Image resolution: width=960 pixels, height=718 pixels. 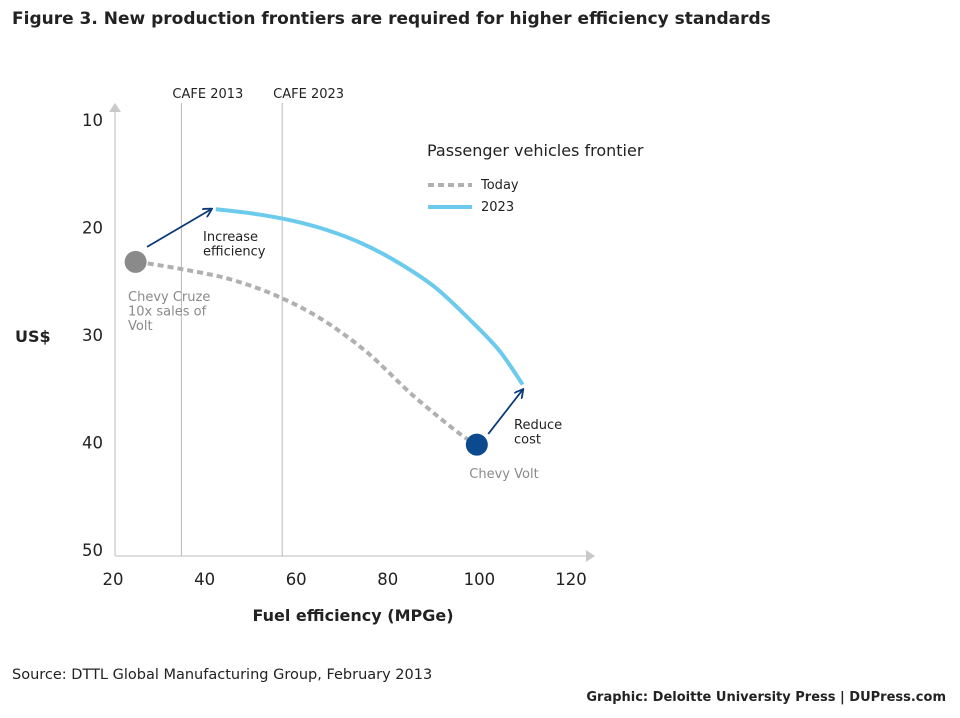 What do you see at coordinates (535, 178) in the screenshot?
I see `legend: Passenger vehicles frontier Today 2023` at bounding box center [535, 178].